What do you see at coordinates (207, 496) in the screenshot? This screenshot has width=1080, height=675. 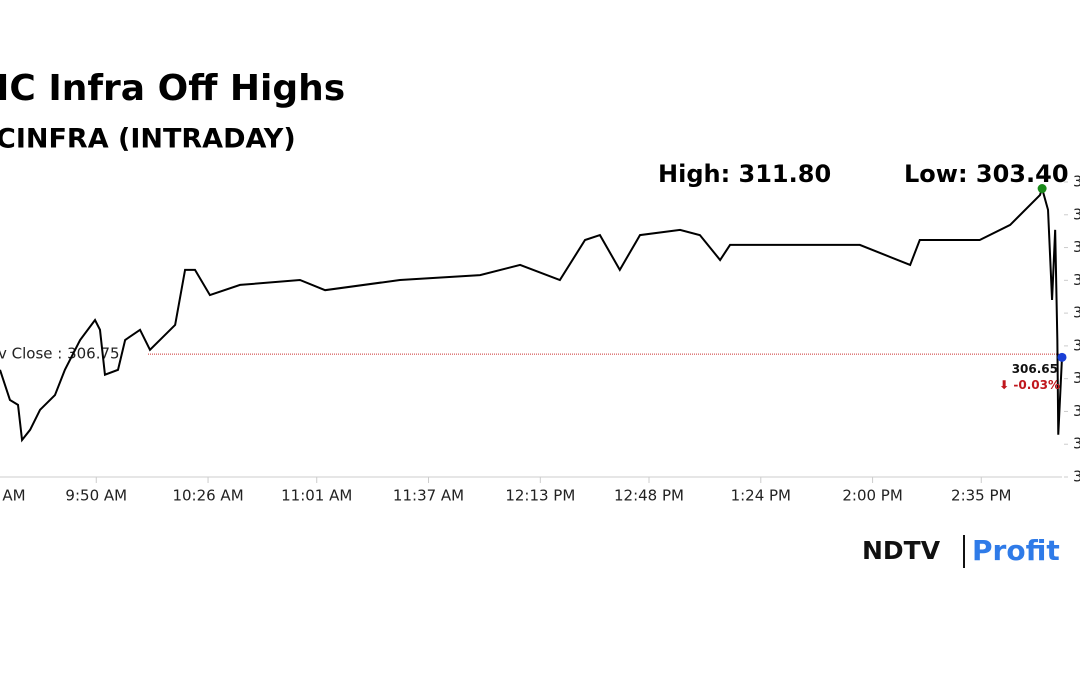 I see `x-tick-label: 10:26 AM` at bounding box center [207, 496].